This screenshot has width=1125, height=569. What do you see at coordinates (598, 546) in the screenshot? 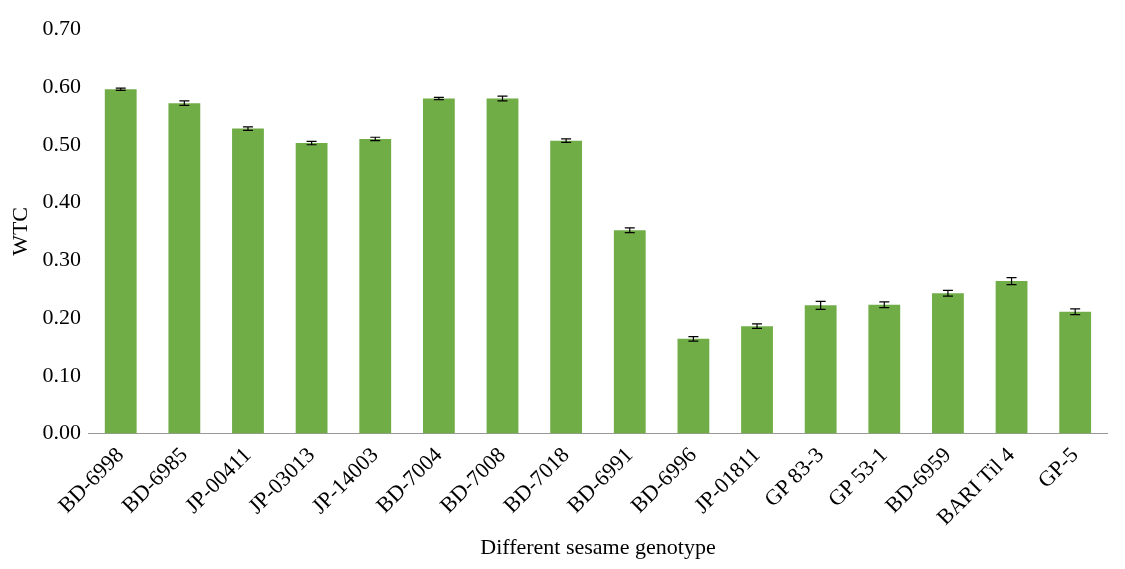
I see `x-axis-title: Different sesame genotype` at bounding box center [598, 546].